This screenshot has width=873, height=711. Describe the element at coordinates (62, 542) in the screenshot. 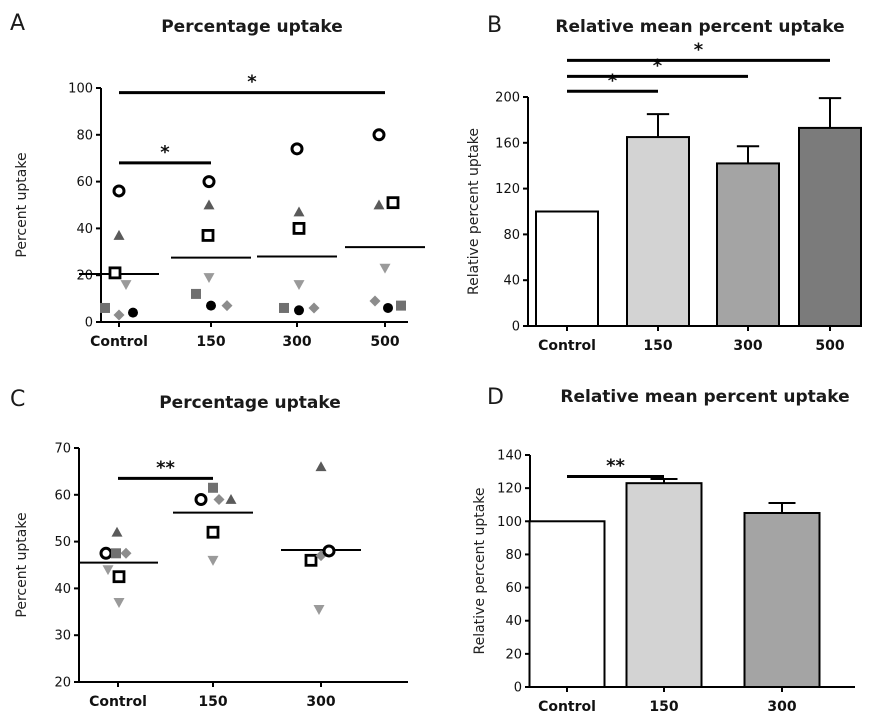

I see `y-tick-label: 50` at that location.